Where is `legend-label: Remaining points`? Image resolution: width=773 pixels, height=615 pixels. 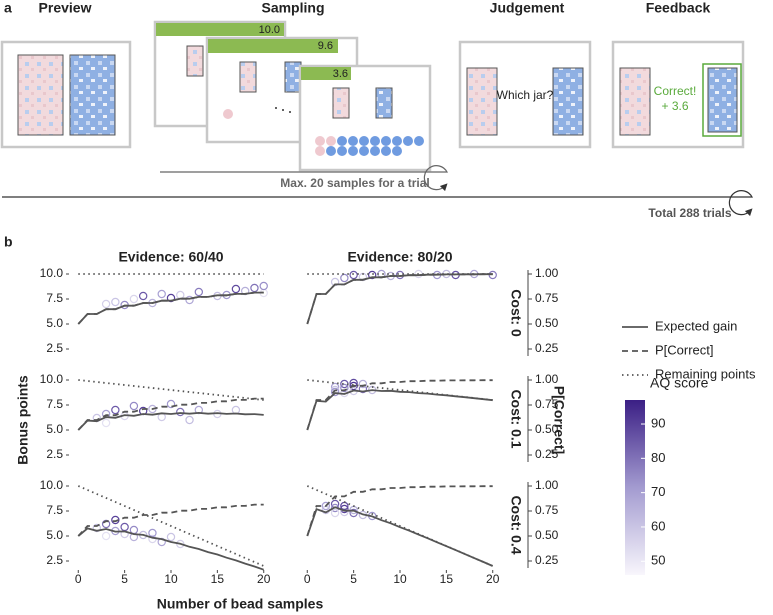
legend-label: Remaining points is located at coordinates (705, 373).